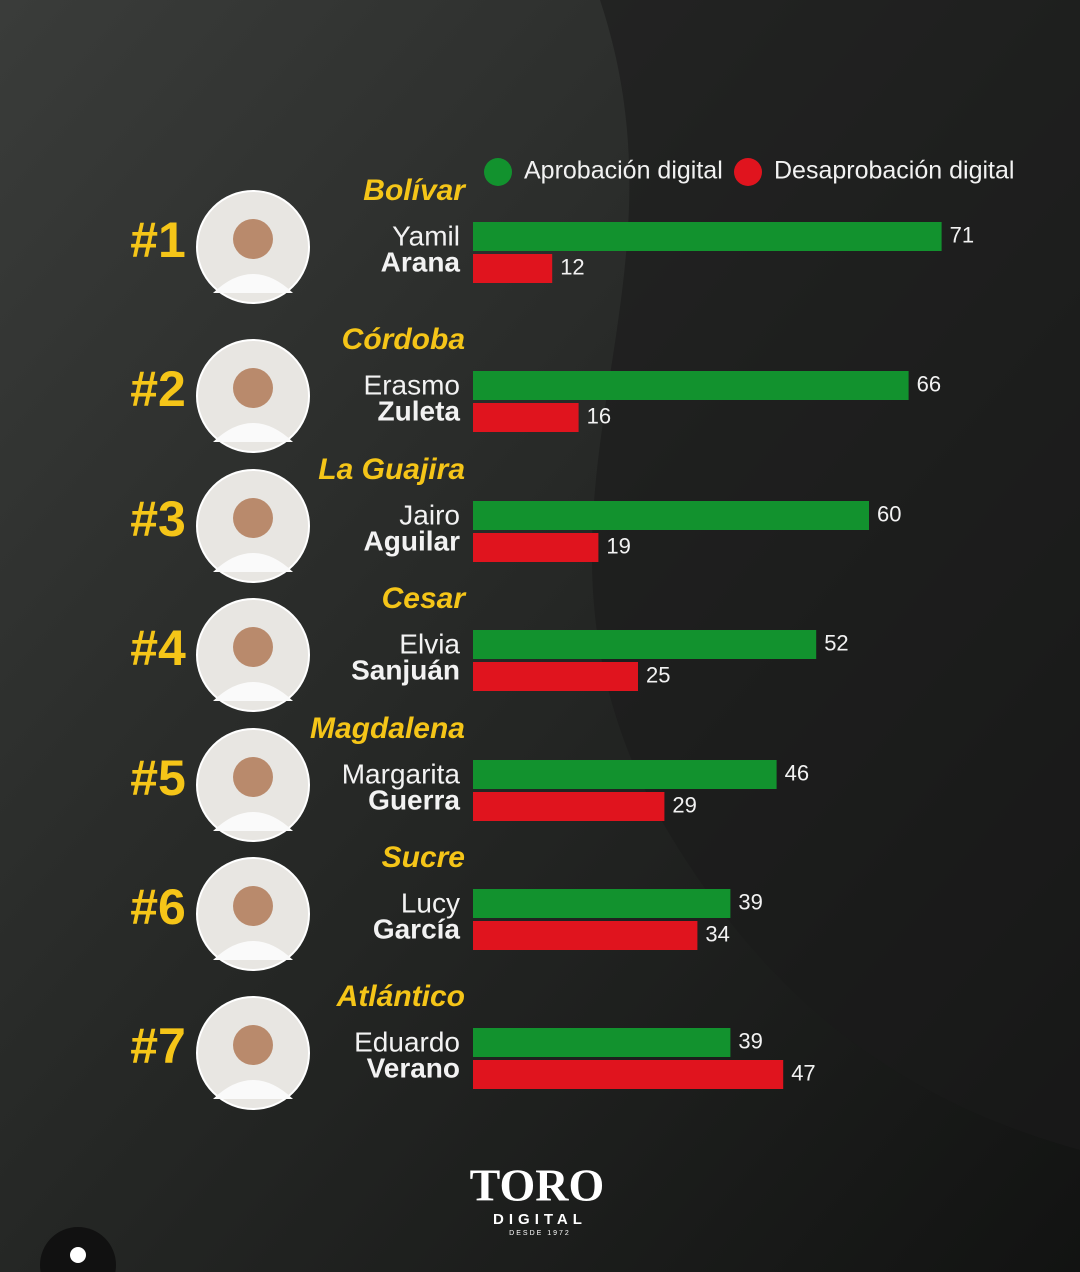  Describe the element at coordinates (417, 928) in the screenshot. I see `last-name: García` at that location.